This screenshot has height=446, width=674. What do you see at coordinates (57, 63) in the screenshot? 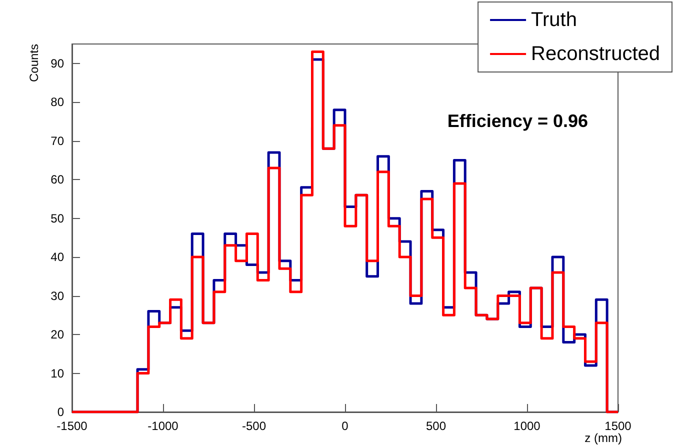
I see `y-tick-label: 90` at bounding box center [57, 63].